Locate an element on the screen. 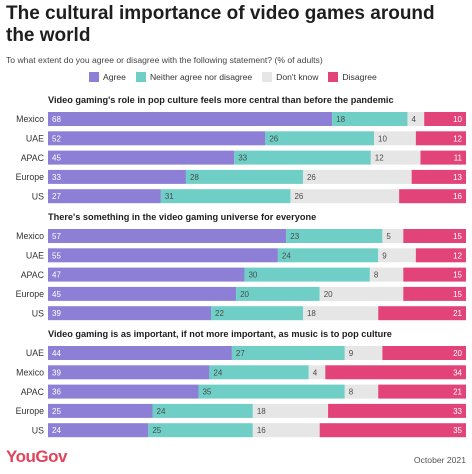 Image resolution: width=472 pixels, height=474 pixels. row-label: Mexico is located at coordinates (30, 236).